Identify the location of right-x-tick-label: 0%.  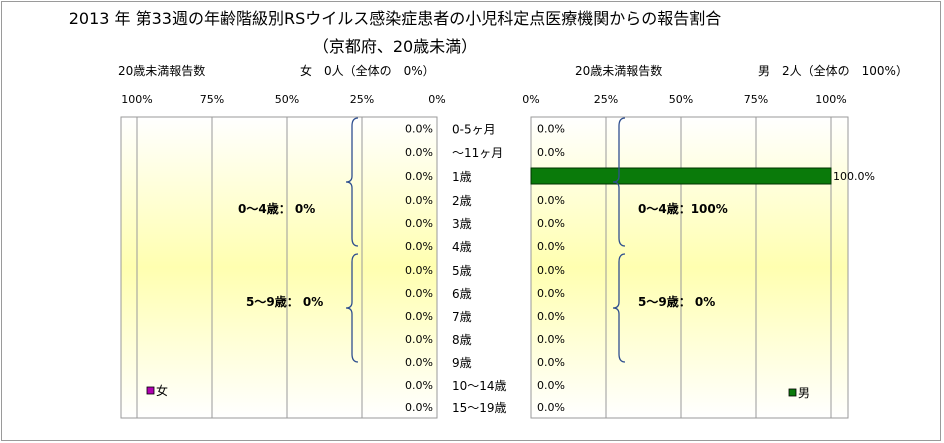
(530, 99).